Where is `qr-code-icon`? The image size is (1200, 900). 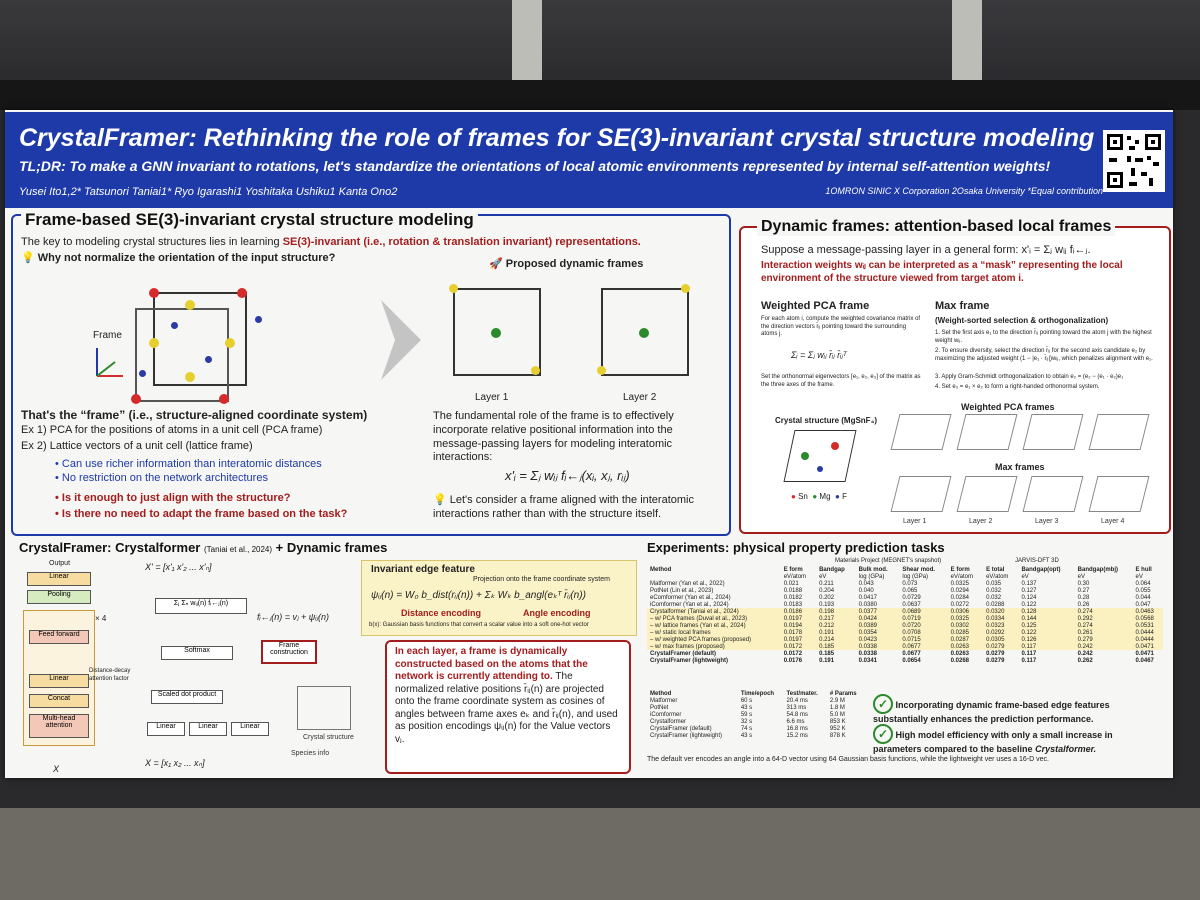
qr-code-icon is located at coordinates (1134, 161).